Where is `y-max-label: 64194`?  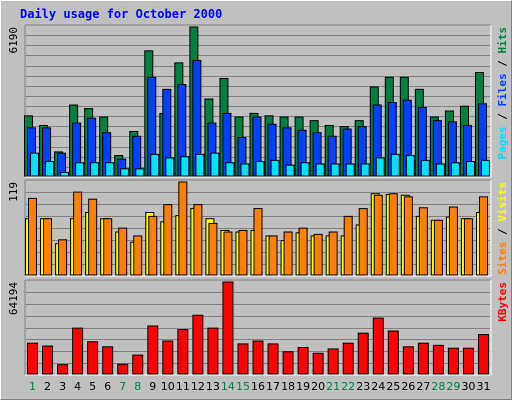 y-max-label: 64194 is located at coordinates (13, 298).